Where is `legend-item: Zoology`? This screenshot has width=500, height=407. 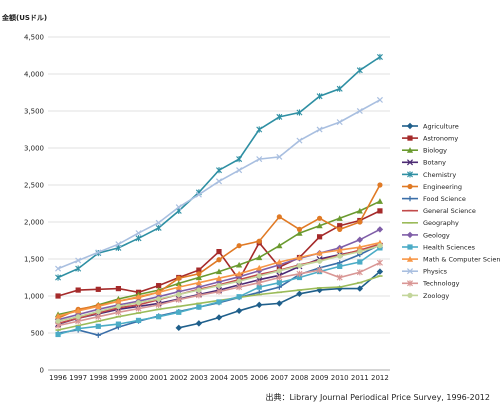 legend-item: Zoology is located at coordinates (425, 296).